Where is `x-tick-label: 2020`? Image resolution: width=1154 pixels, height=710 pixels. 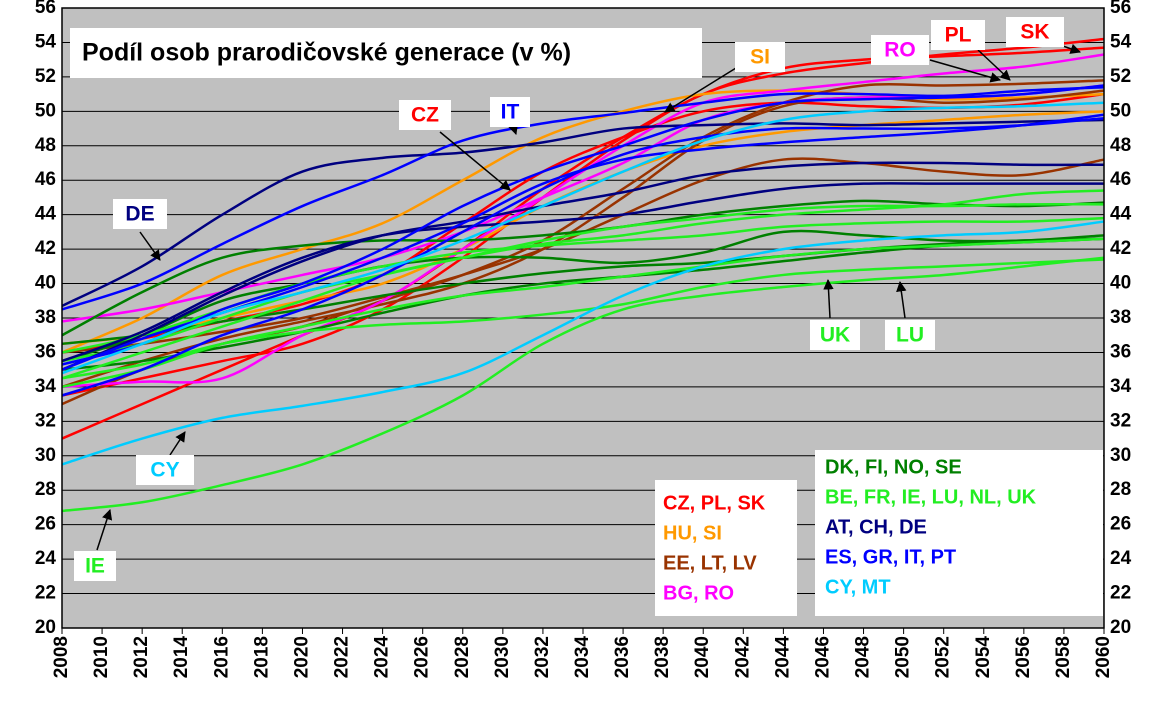
x-tick-label: 2020 is located at coordinates (301, 657).